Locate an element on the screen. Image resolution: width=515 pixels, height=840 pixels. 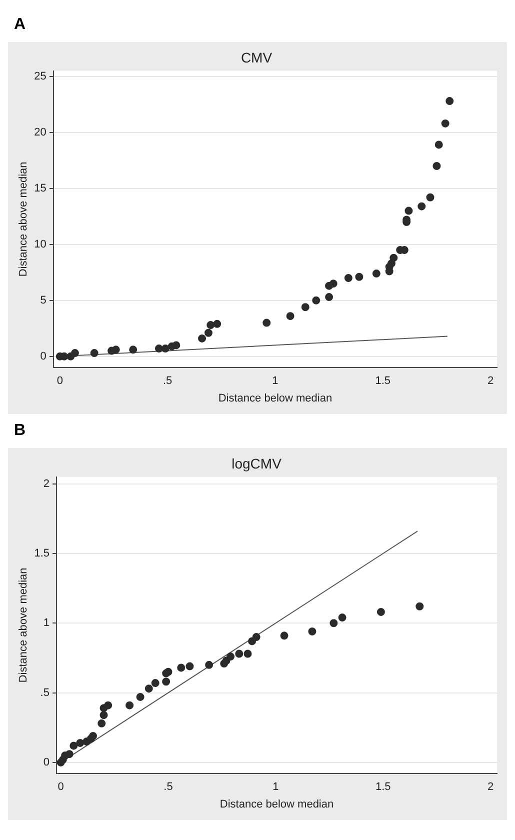
text: A is located at coordinates (20, 25).